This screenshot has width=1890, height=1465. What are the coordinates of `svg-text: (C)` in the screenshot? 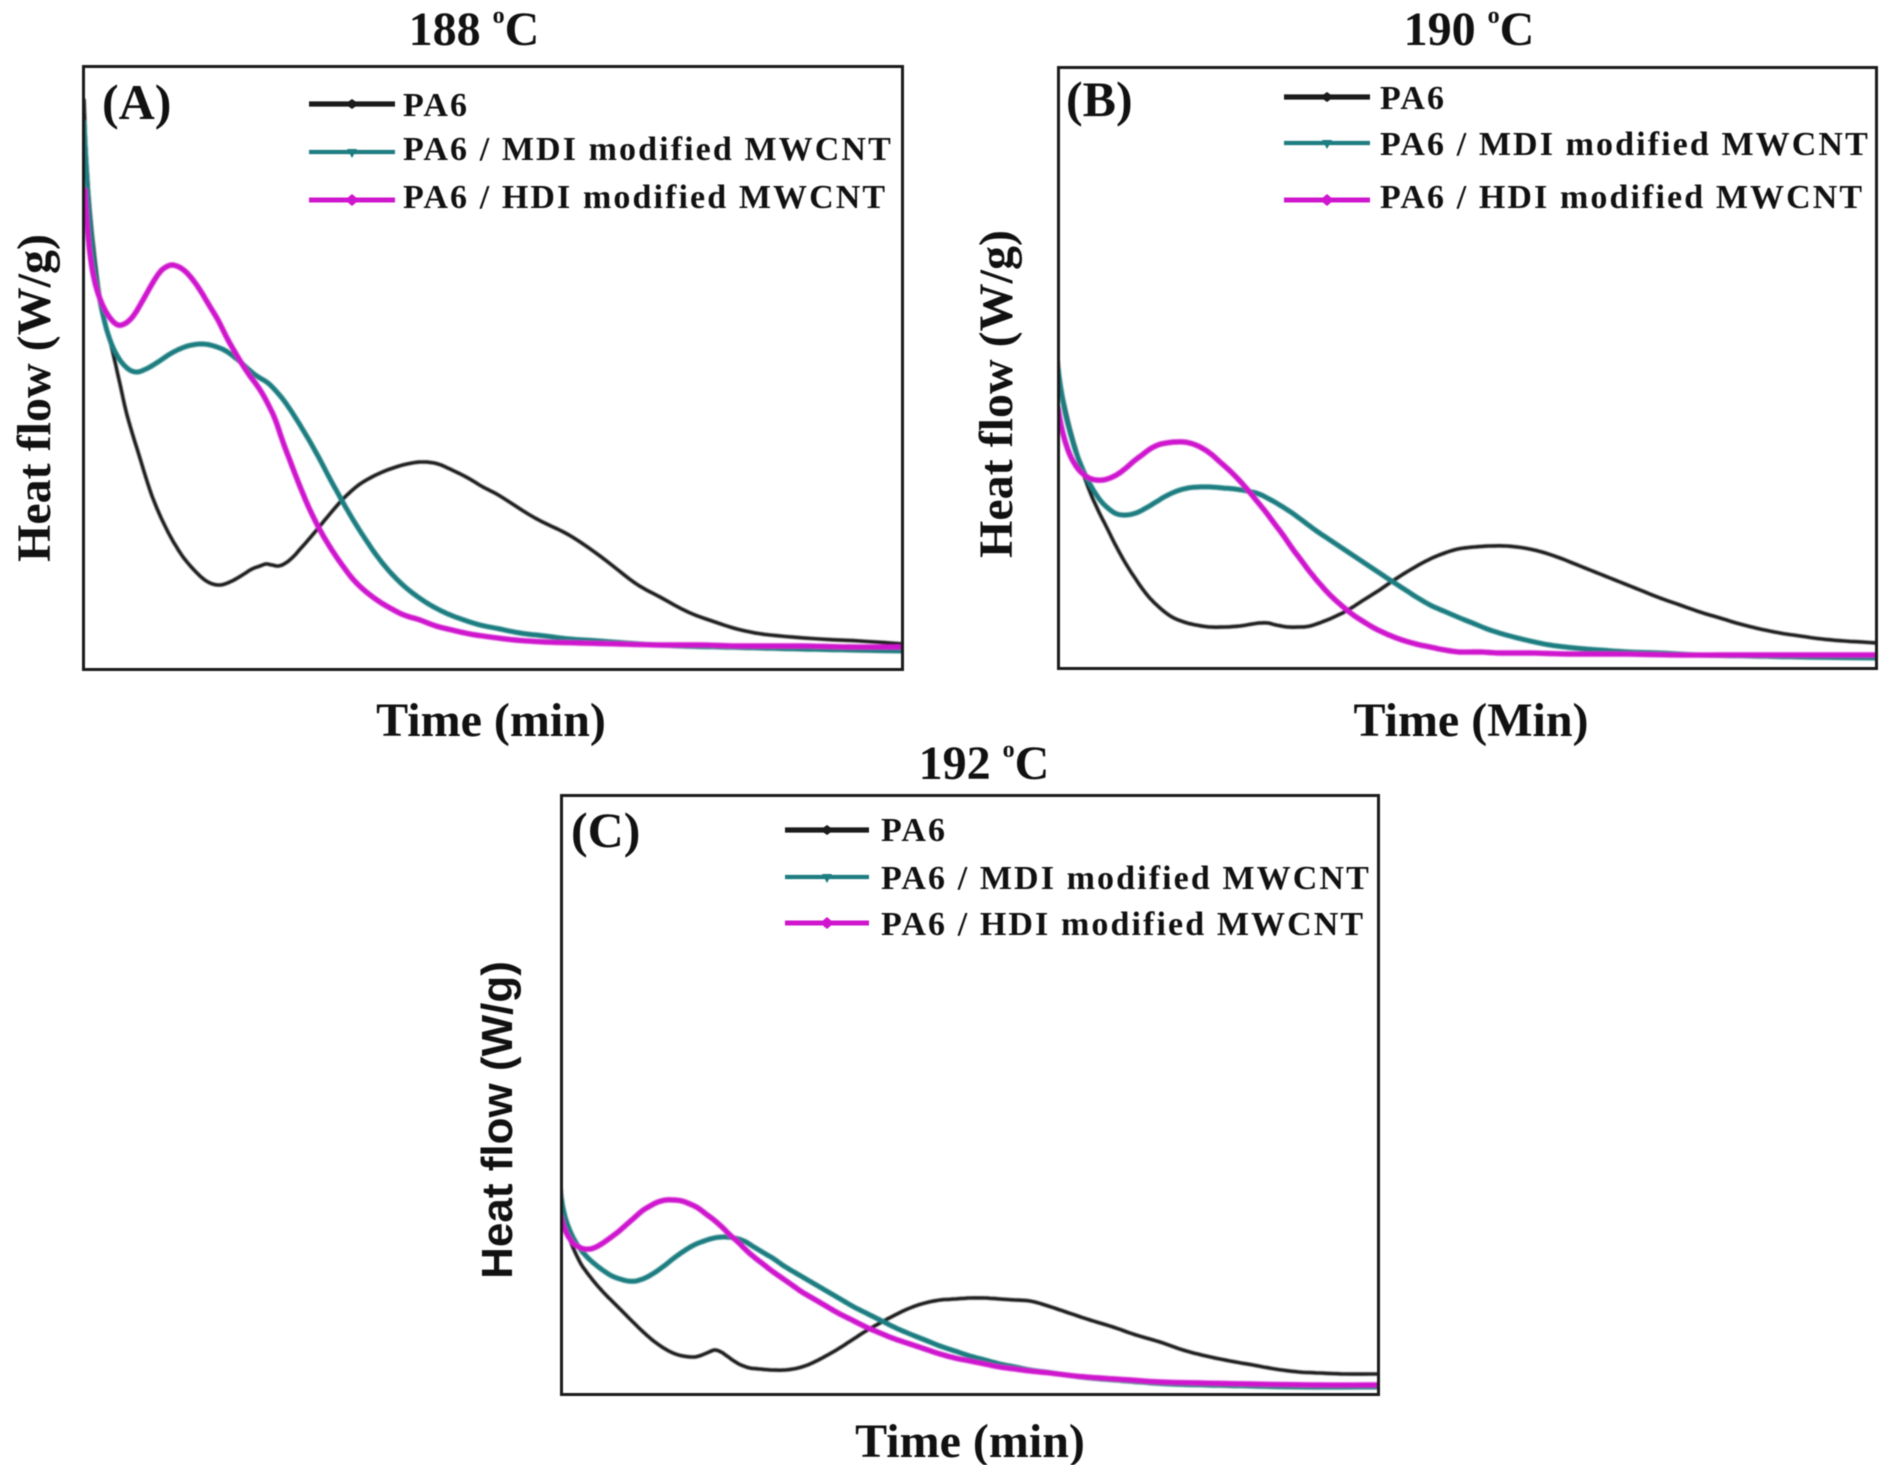 It's located at (605, 830).